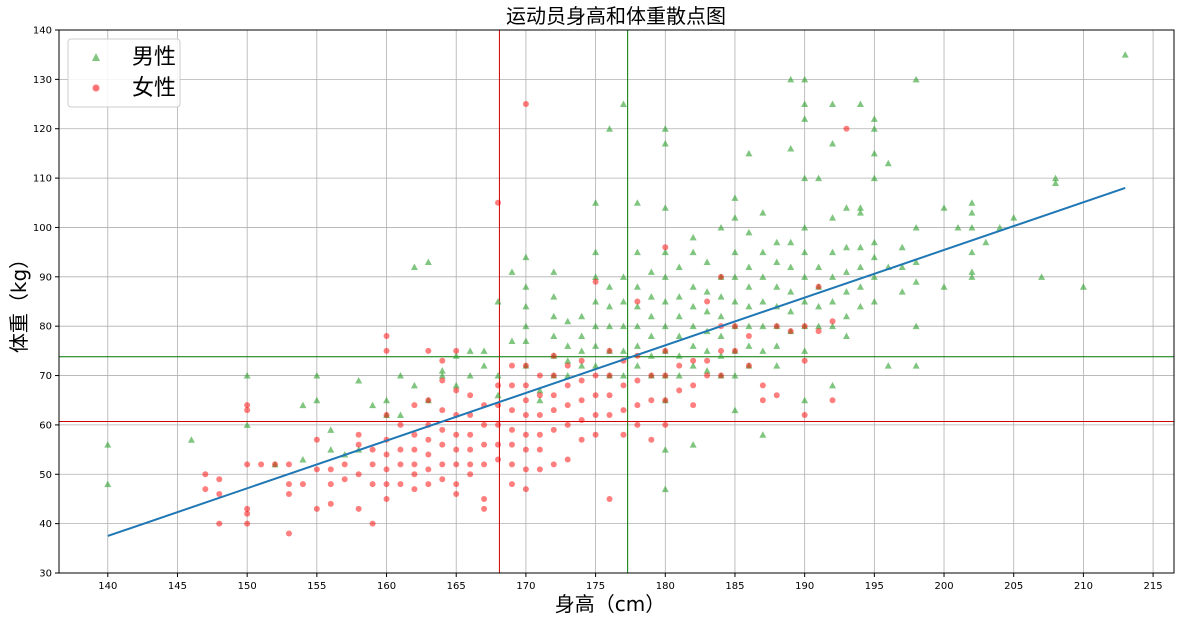 Image resolution: width=1185 pixels, height=622 pixels. Describe the element at coordinates (45, 425) in the screenshot. I see `y-tick-label: 60` at that location.